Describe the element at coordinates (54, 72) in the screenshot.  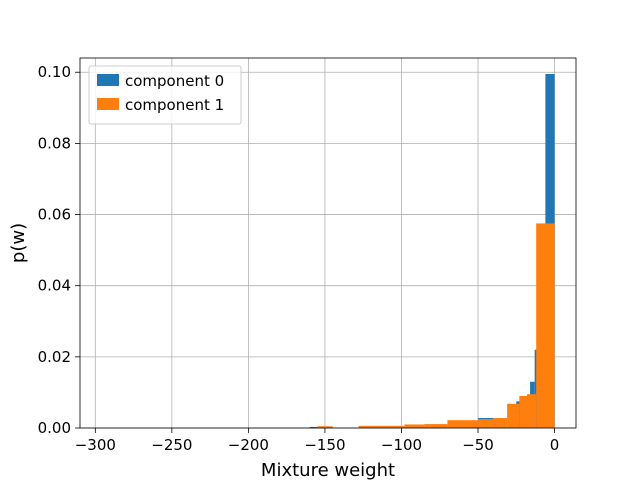
I see `y-tick-label: 0.10` at that location.